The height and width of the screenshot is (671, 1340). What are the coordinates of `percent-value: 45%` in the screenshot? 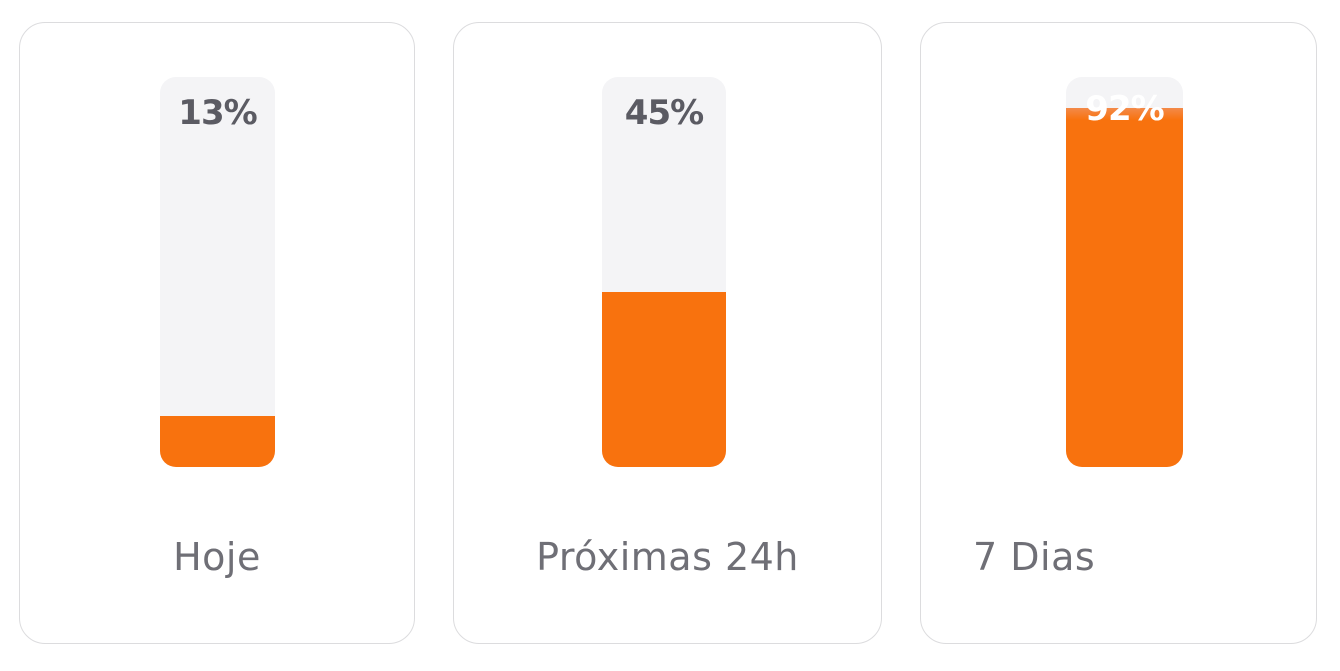 It's located at (664, 113).